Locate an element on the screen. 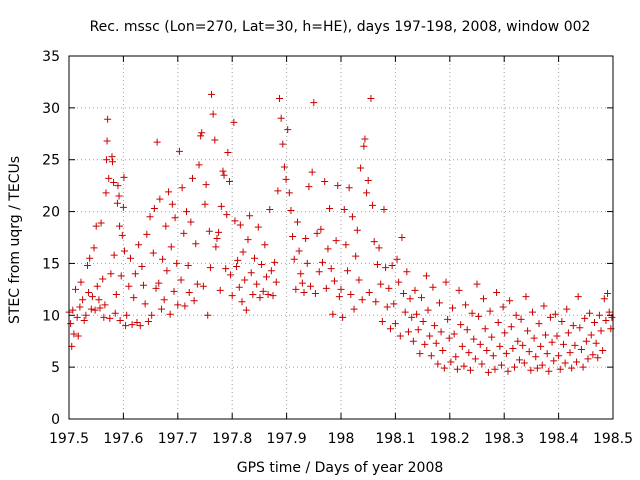  x-tick-label: 197.9 is located at coordinates (287, 439).